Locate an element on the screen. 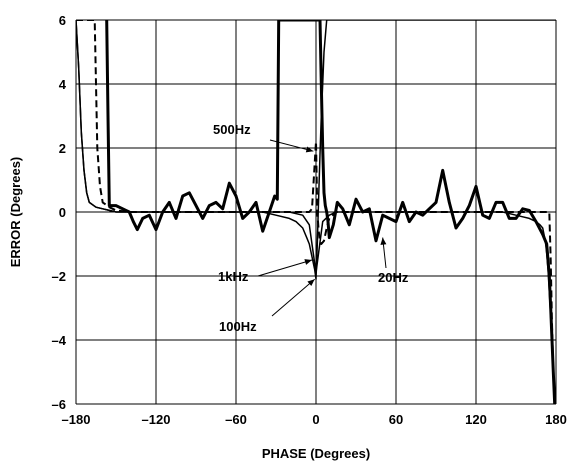  x-tick-label: 180 is located at coordinates (556, 419).